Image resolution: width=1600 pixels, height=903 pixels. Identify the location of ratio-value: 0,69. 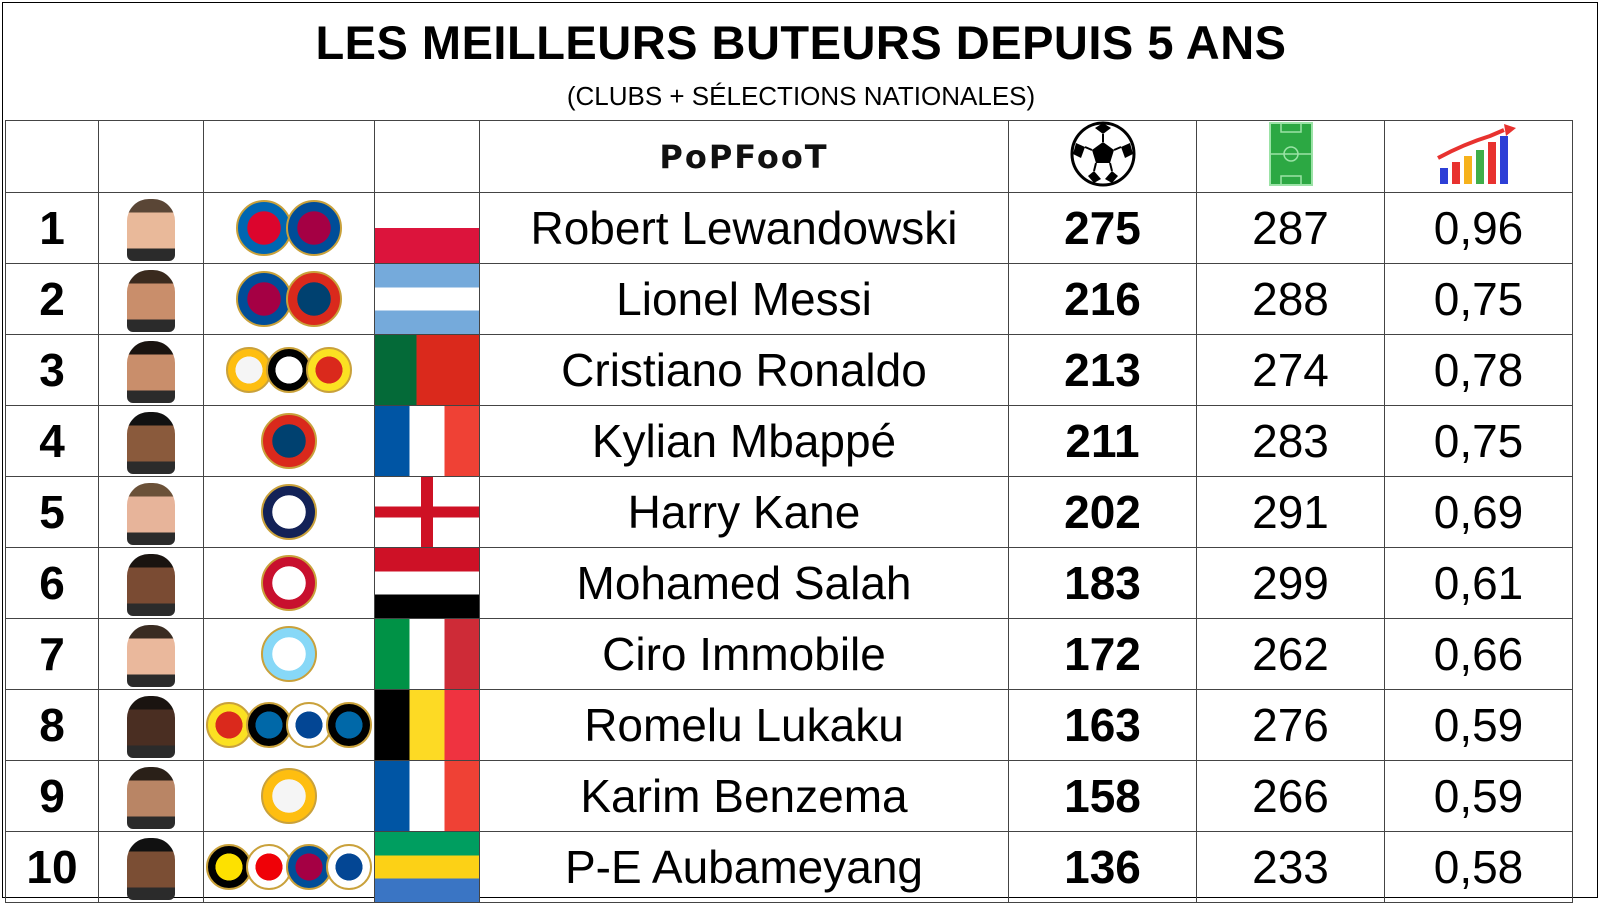
(1478, 512).